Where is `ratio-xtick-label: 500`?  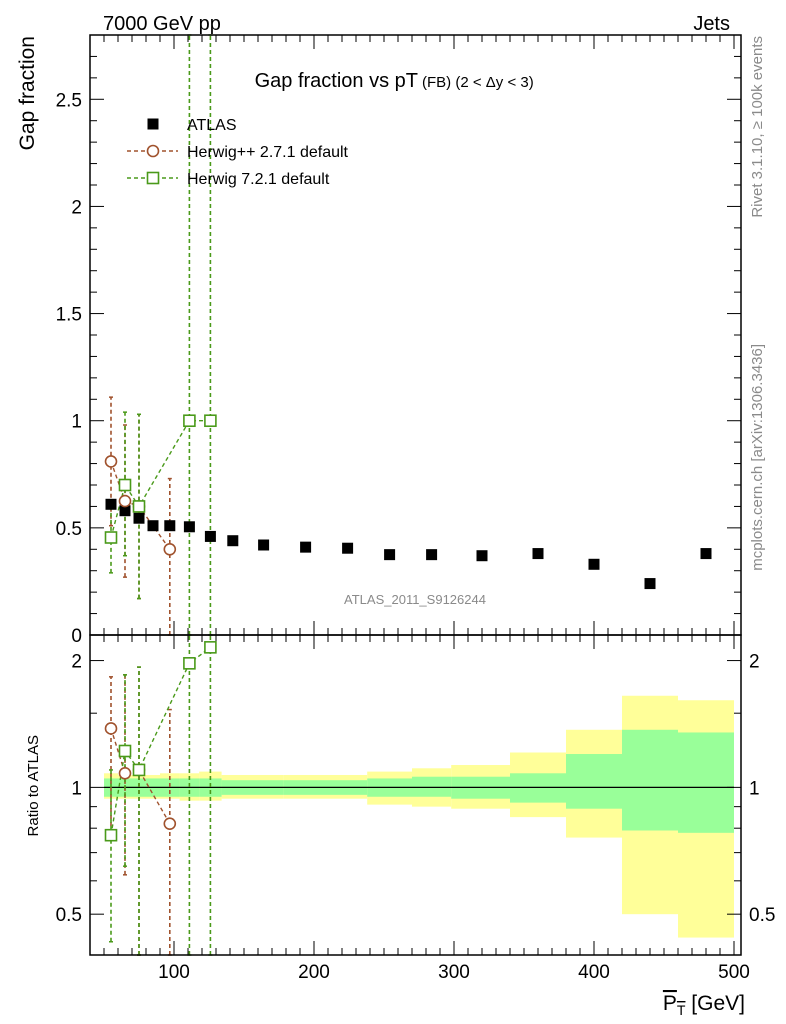 ratio-xtick-label: 500 is located at coordinates (734, 972).